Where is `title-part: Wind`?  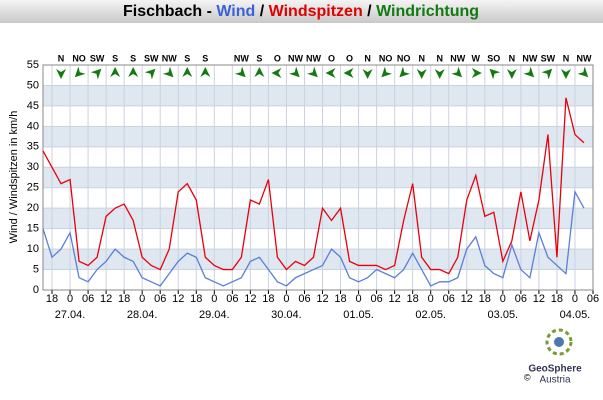 title-part: Wind is located at coordinates (235, 11).